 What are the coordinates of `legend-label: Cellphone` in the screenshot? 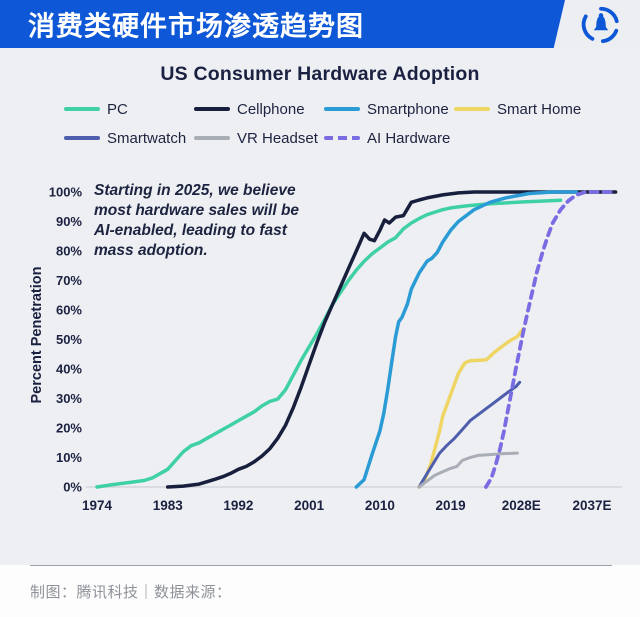 It's located at (271, 109).